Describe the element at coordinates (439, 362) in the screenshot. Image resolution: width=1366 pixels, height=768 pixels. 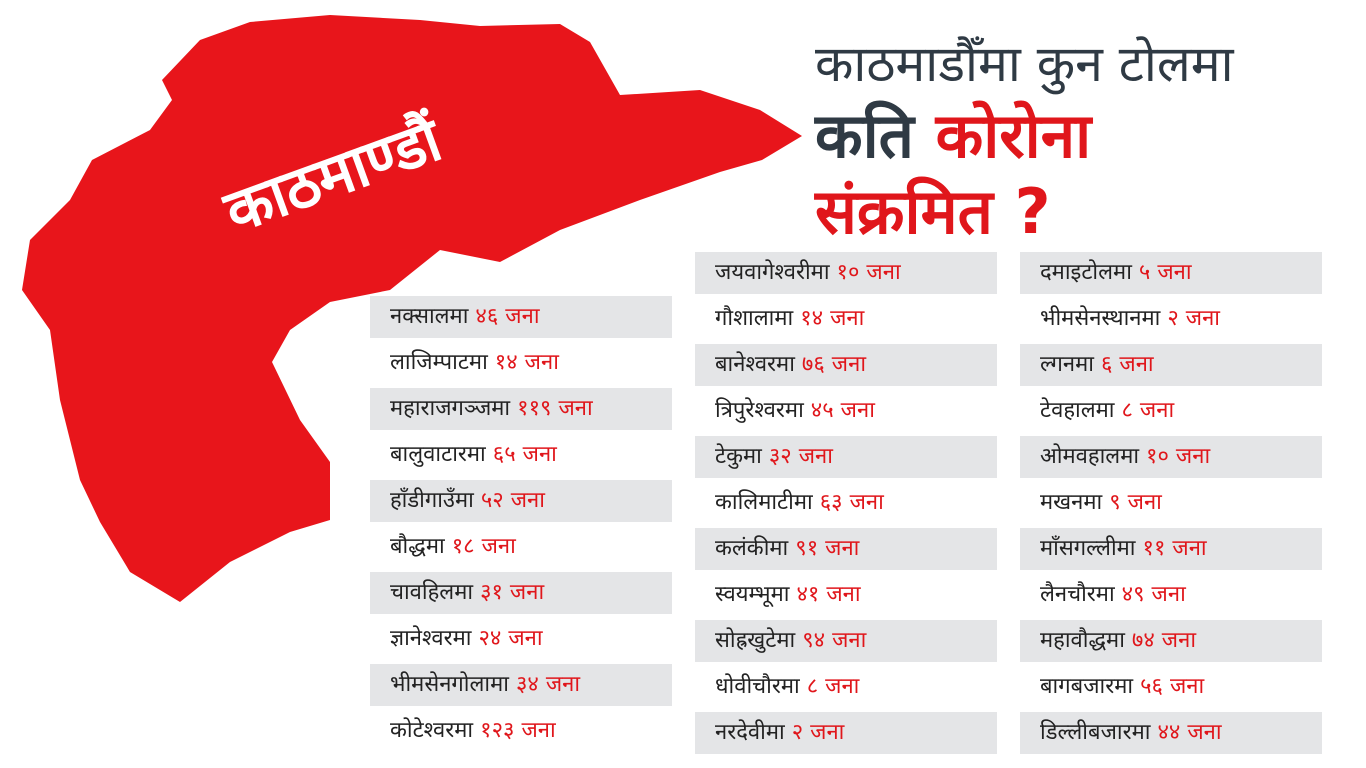
I see `place-name: लाजिम्पाटमा` at that location.